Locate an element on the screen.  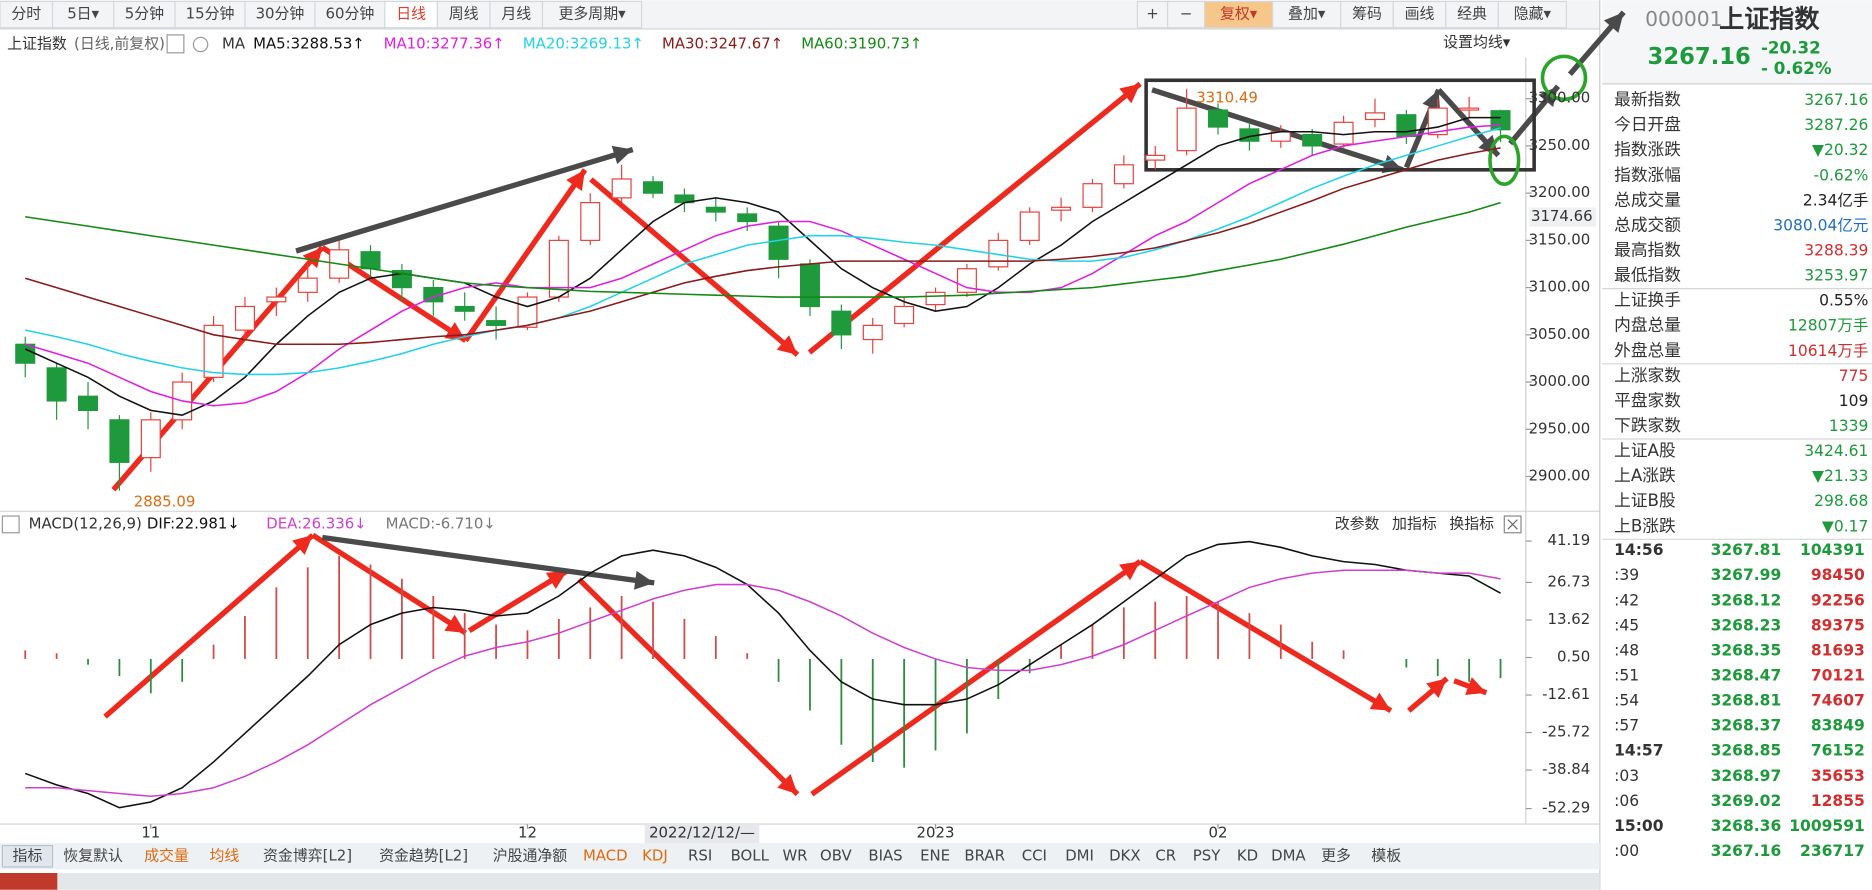
pane-button: 换指标 is located at coordinates (1471, 523).